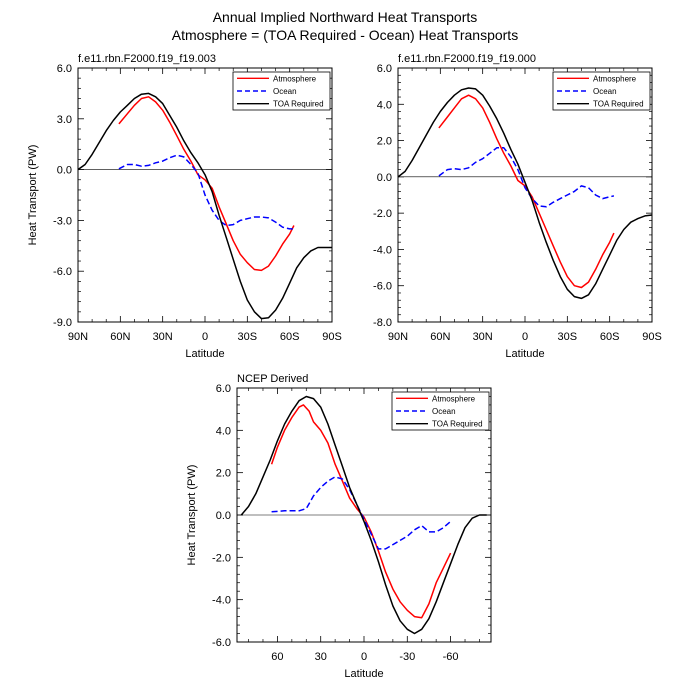  Describe the element at coordinates (62, 323) in the screenshot. I see `y-tick-label: -9.0` at that location.